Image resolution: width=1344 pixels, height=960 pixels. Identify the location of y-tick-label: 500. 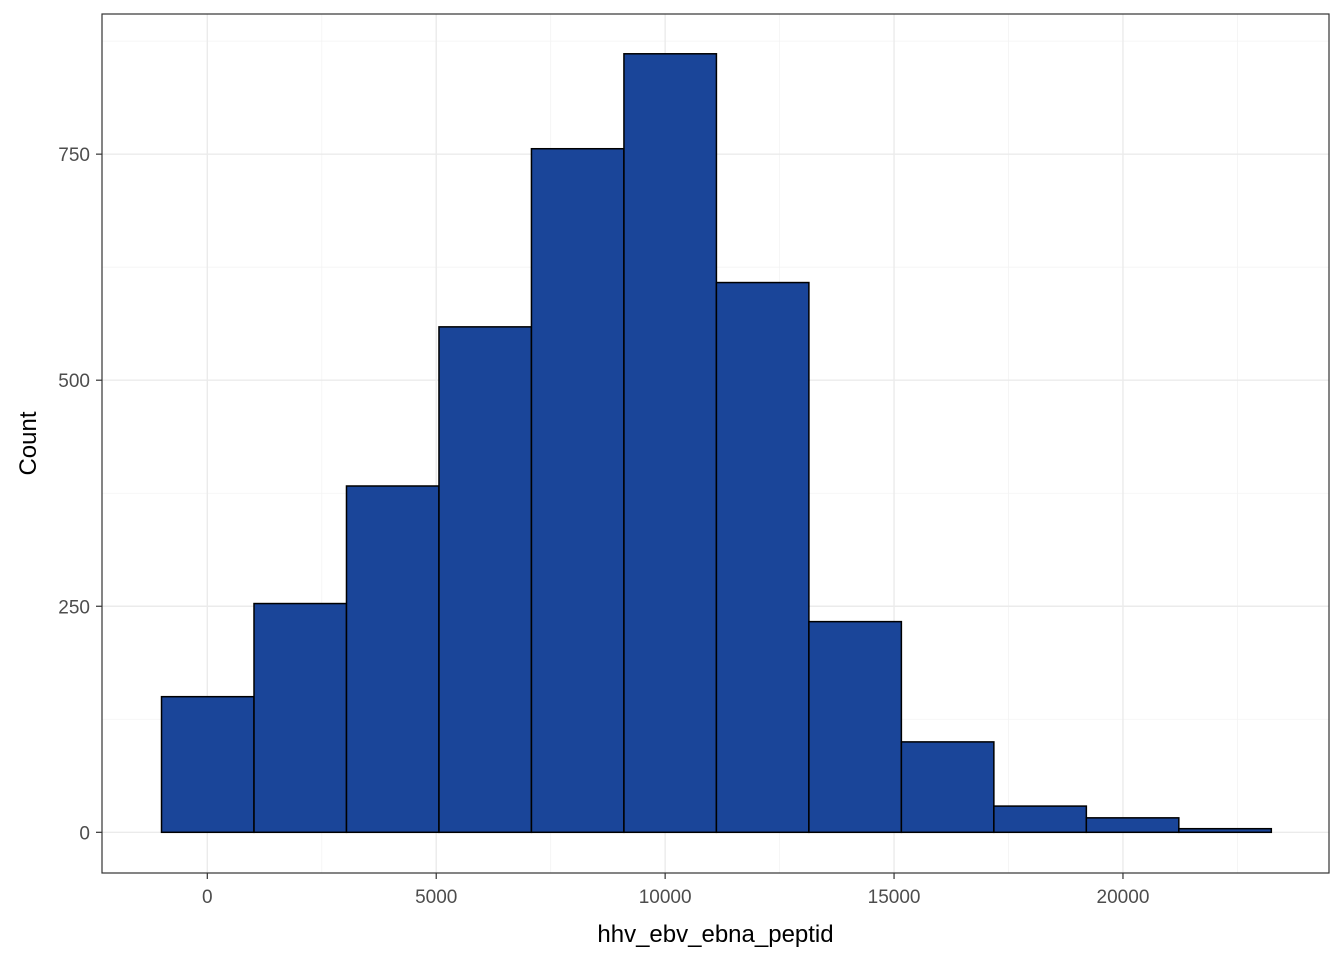
(74, 381).